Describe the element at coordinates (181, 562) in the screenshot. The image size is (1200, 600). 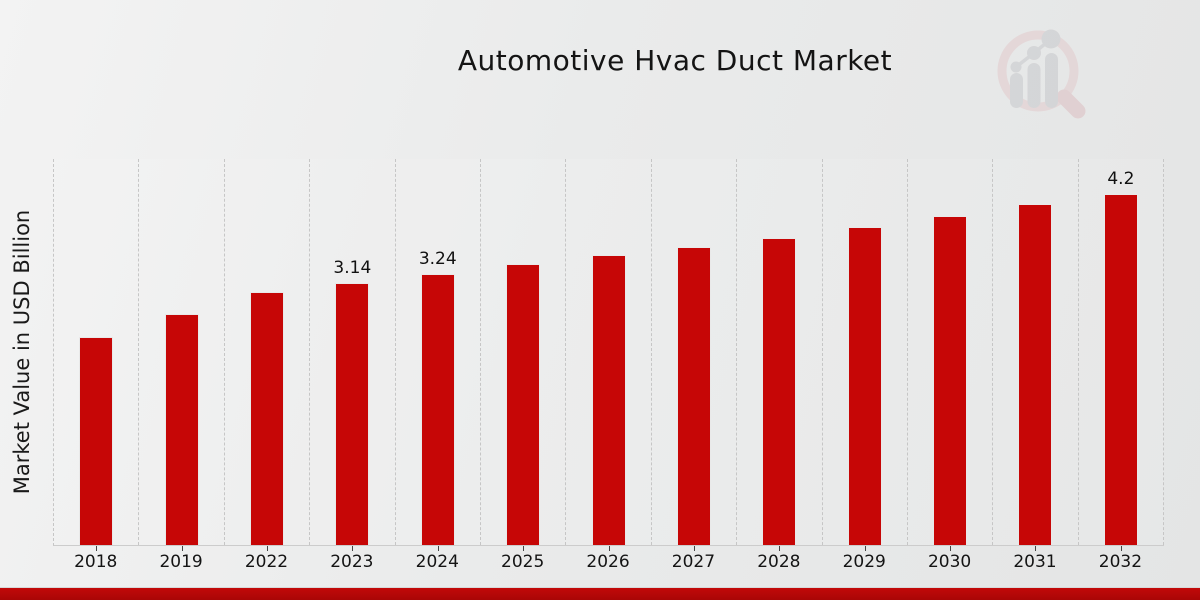
I see `x-axis-tick-label: 2019` at that location.